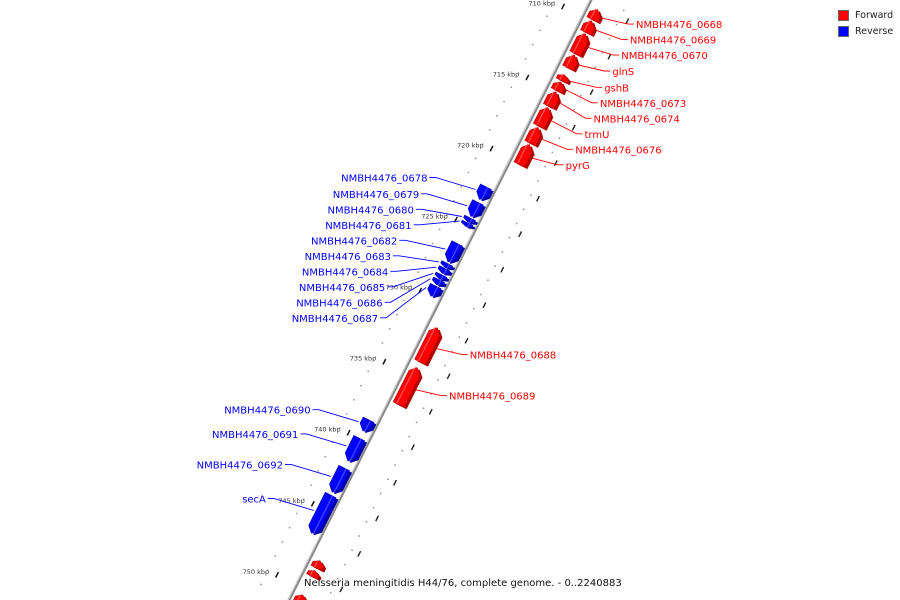 This screenshot has height=600, width=900. I want to click on gene-label: NMBH4476_0680, so click(371, 210).